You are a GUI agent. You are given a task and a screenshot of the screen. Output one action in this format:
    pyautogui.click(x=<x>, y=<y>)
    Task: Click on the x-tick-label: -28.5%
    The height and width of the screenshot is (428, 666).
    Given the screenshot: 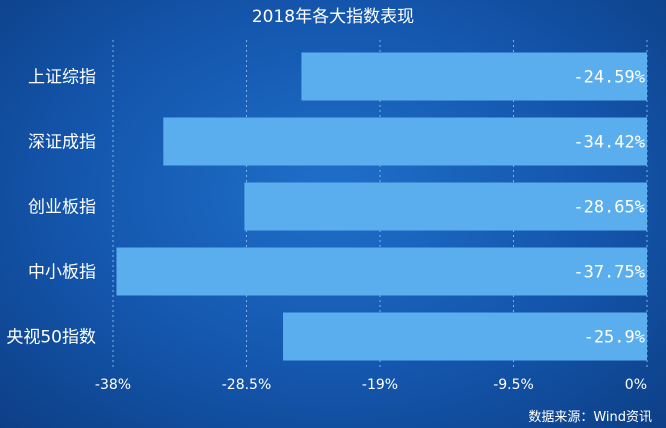 What is the action you would take?
    pyautogui.click(x=247, y=385)
    